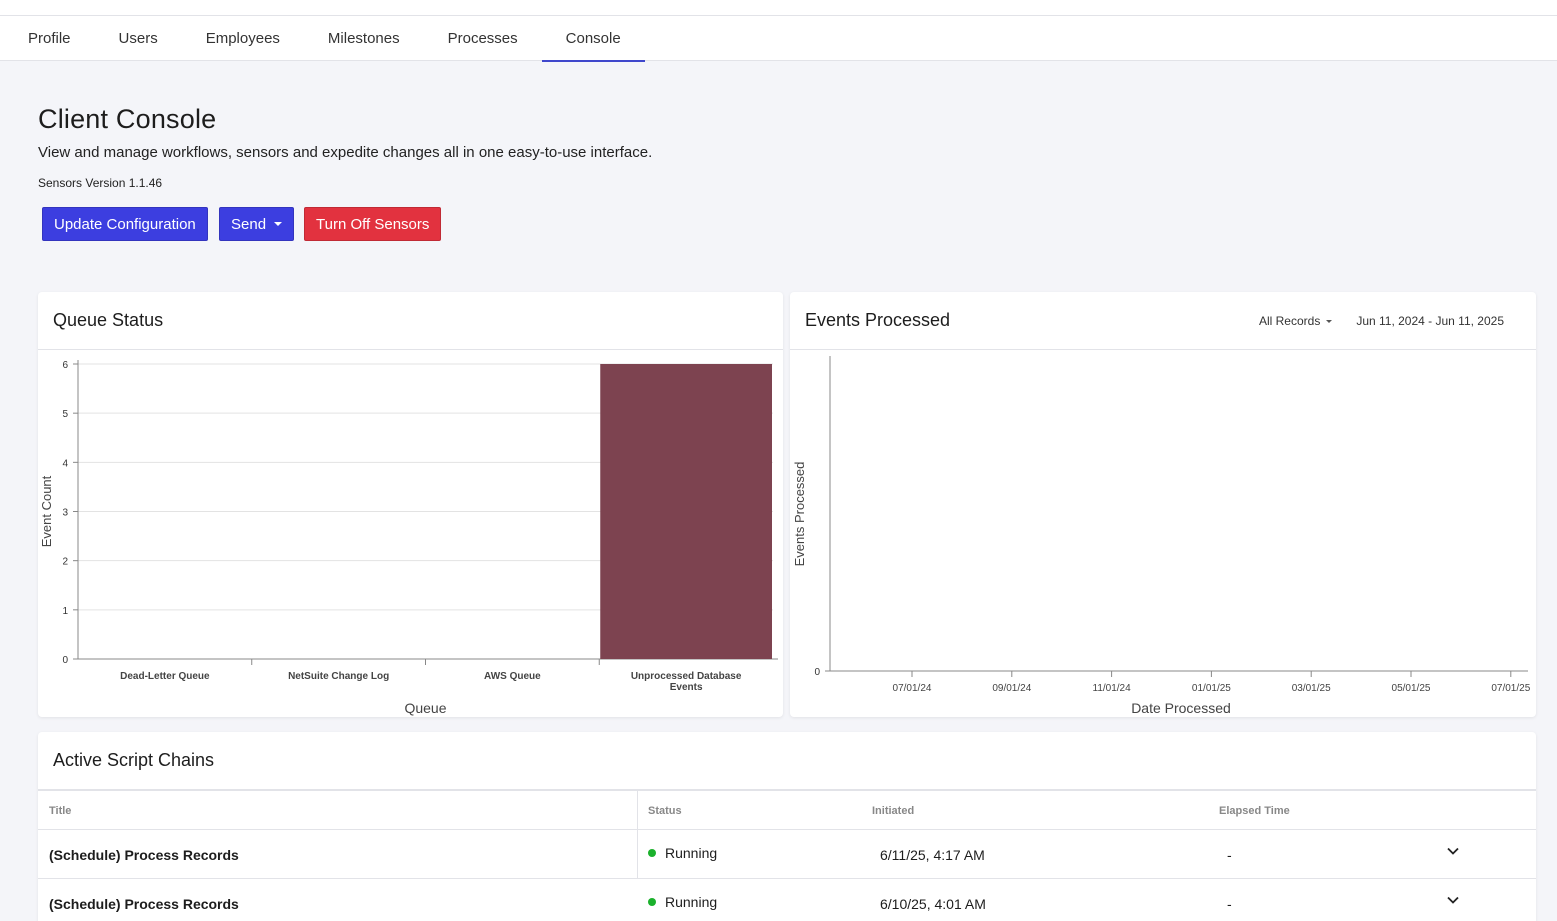 This screenshot has width=1557, height=921. I want to click on bar, so click(686, 511).